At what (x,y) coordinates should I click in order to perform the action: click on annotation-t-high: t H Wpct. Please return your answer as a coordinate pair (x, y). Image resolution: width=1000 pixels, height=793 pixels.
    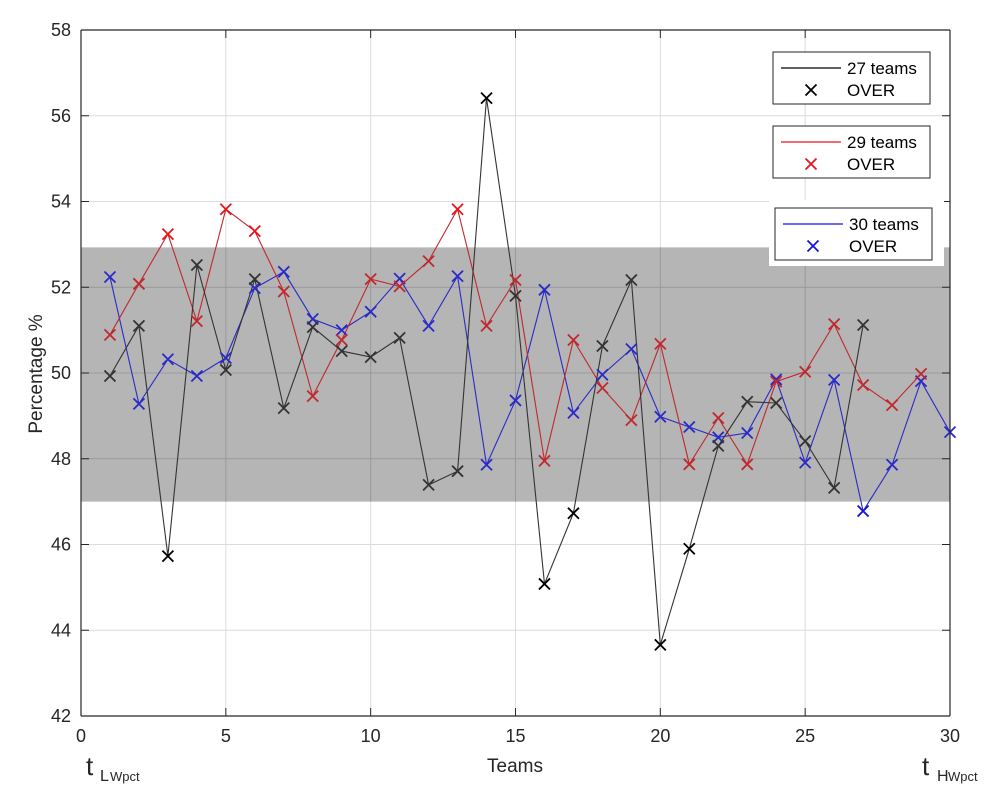
    Looking at the image, I should click on (950, 768).